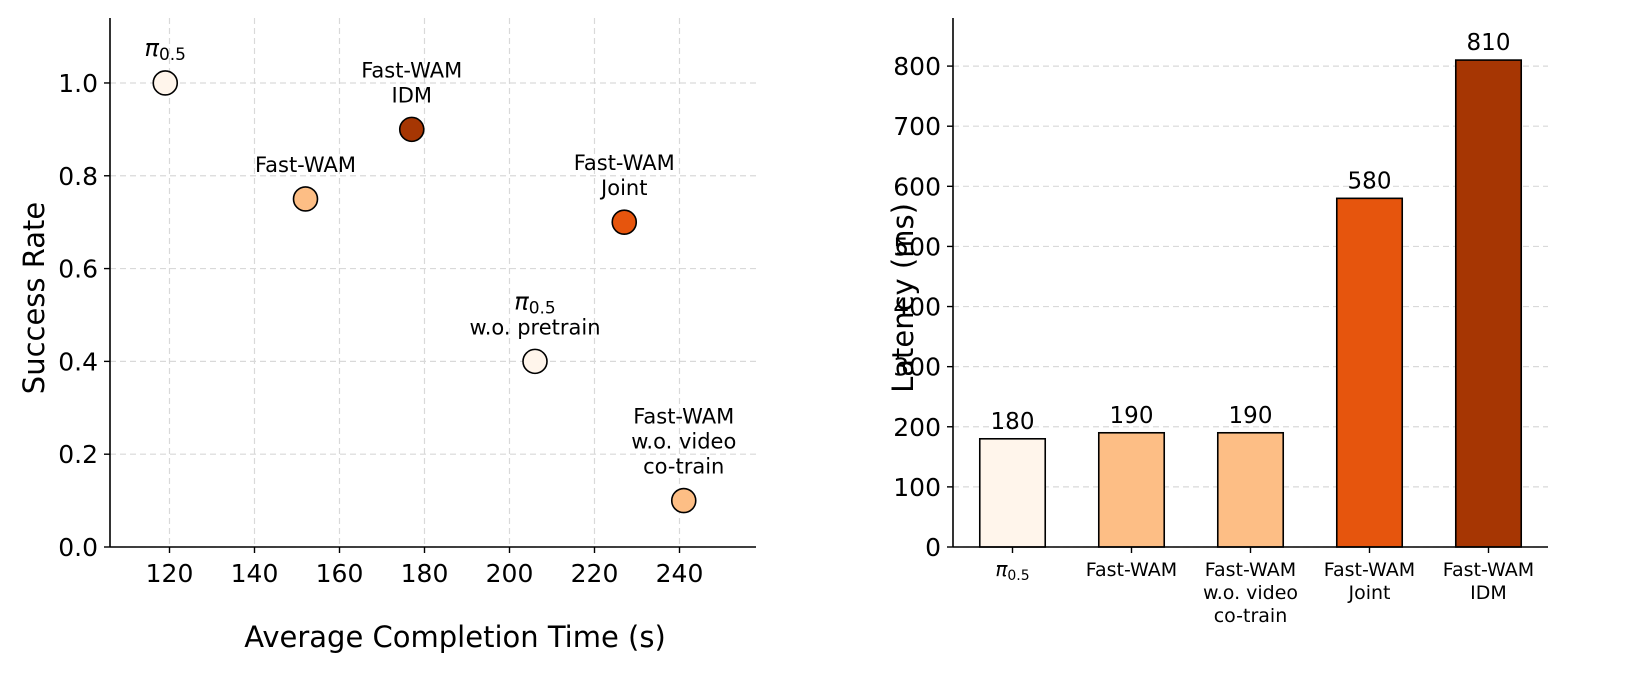  What do you see at coordinates (534, 327) in the screenshot?
I see `scatter-point-label: w.o. pretrain` at bounding box center [534, 327].